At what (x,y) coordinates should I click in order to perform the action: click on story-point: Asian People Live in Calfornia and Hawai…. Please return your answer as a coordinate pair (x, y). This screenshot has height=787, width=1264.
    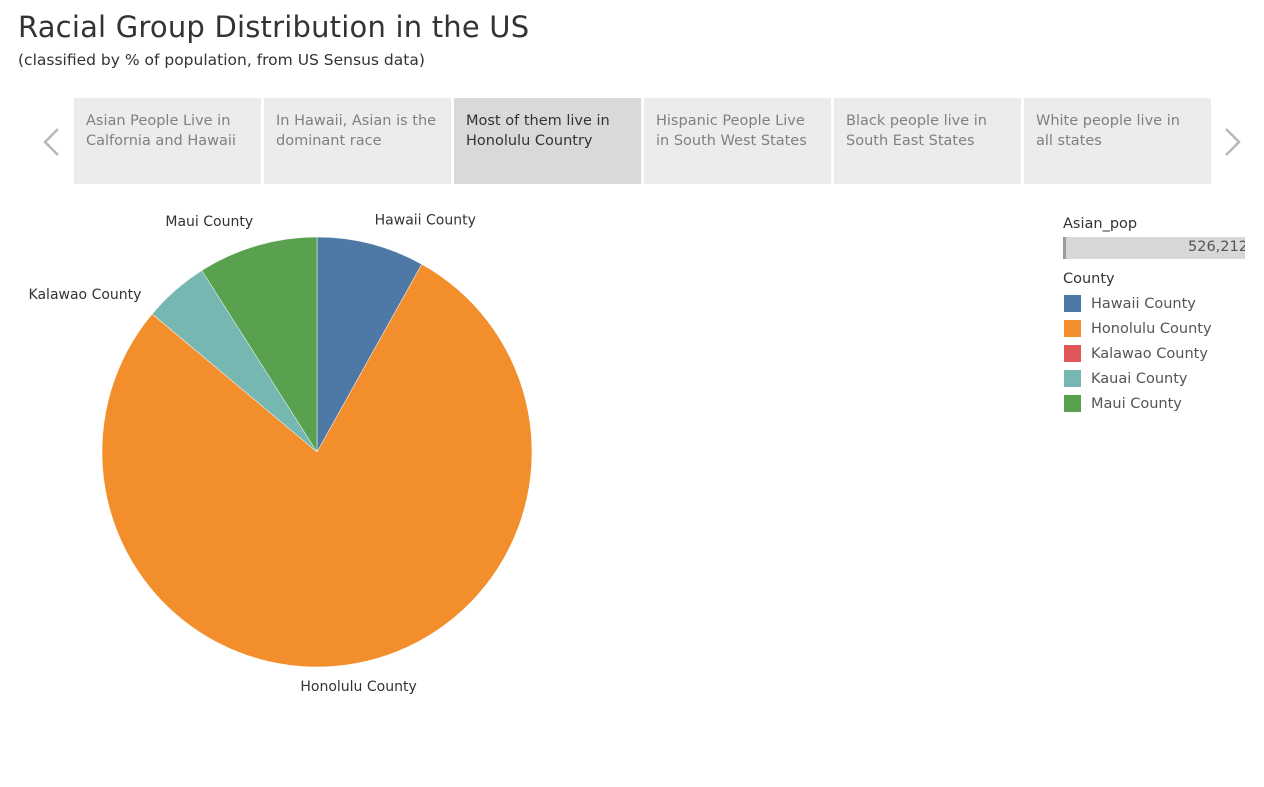
    Looking at the image, I should click on (167, 141).